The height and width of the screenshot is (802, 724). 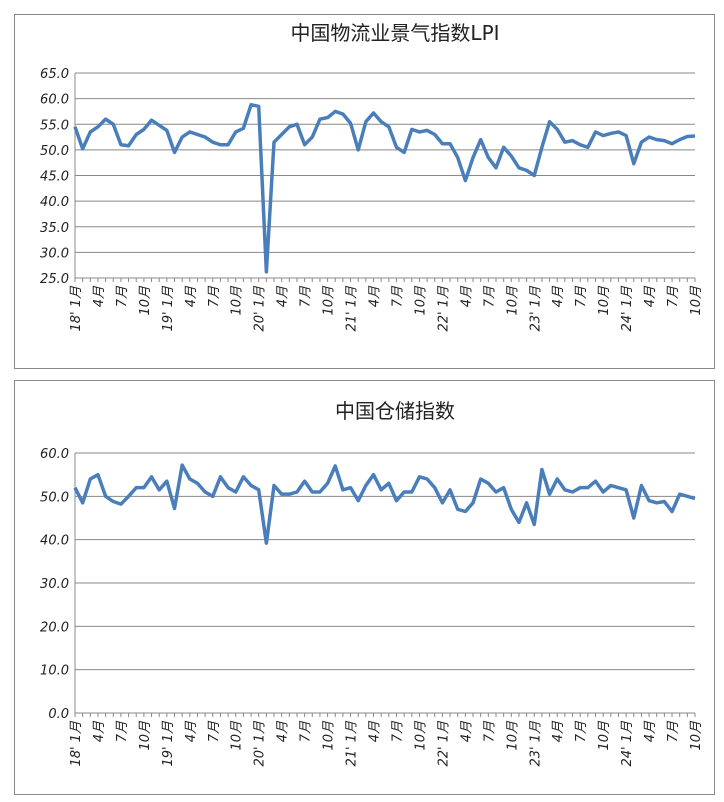 I want to click on y-tick-label: 20.0, so click(x=54, y=627).